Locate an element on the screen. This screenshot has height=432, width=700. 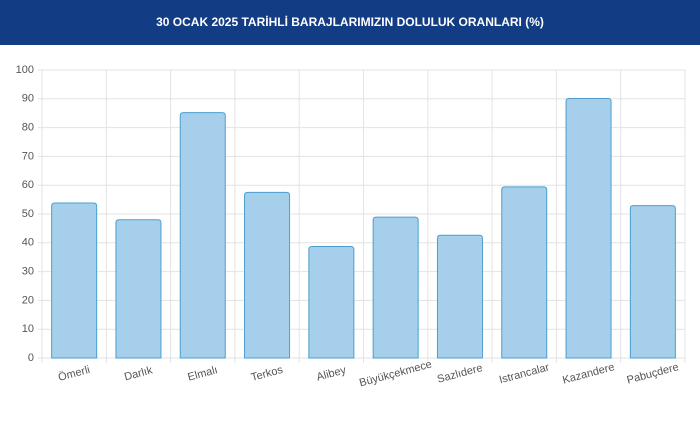
header-bar is located at coordinates (350, 22).